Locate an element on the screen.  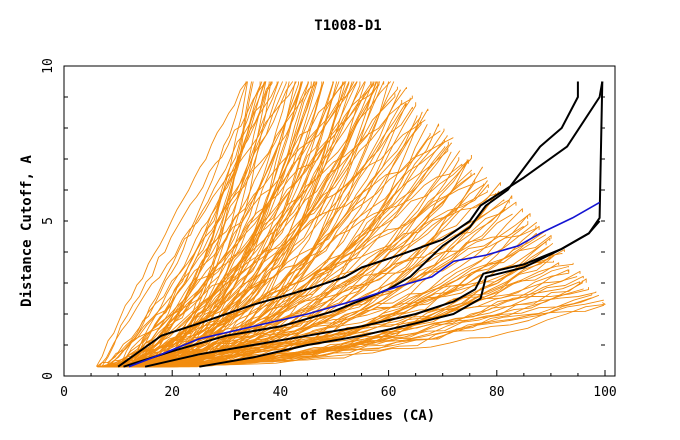
y-tick-label: 10 is located at coordinates (48, 66).